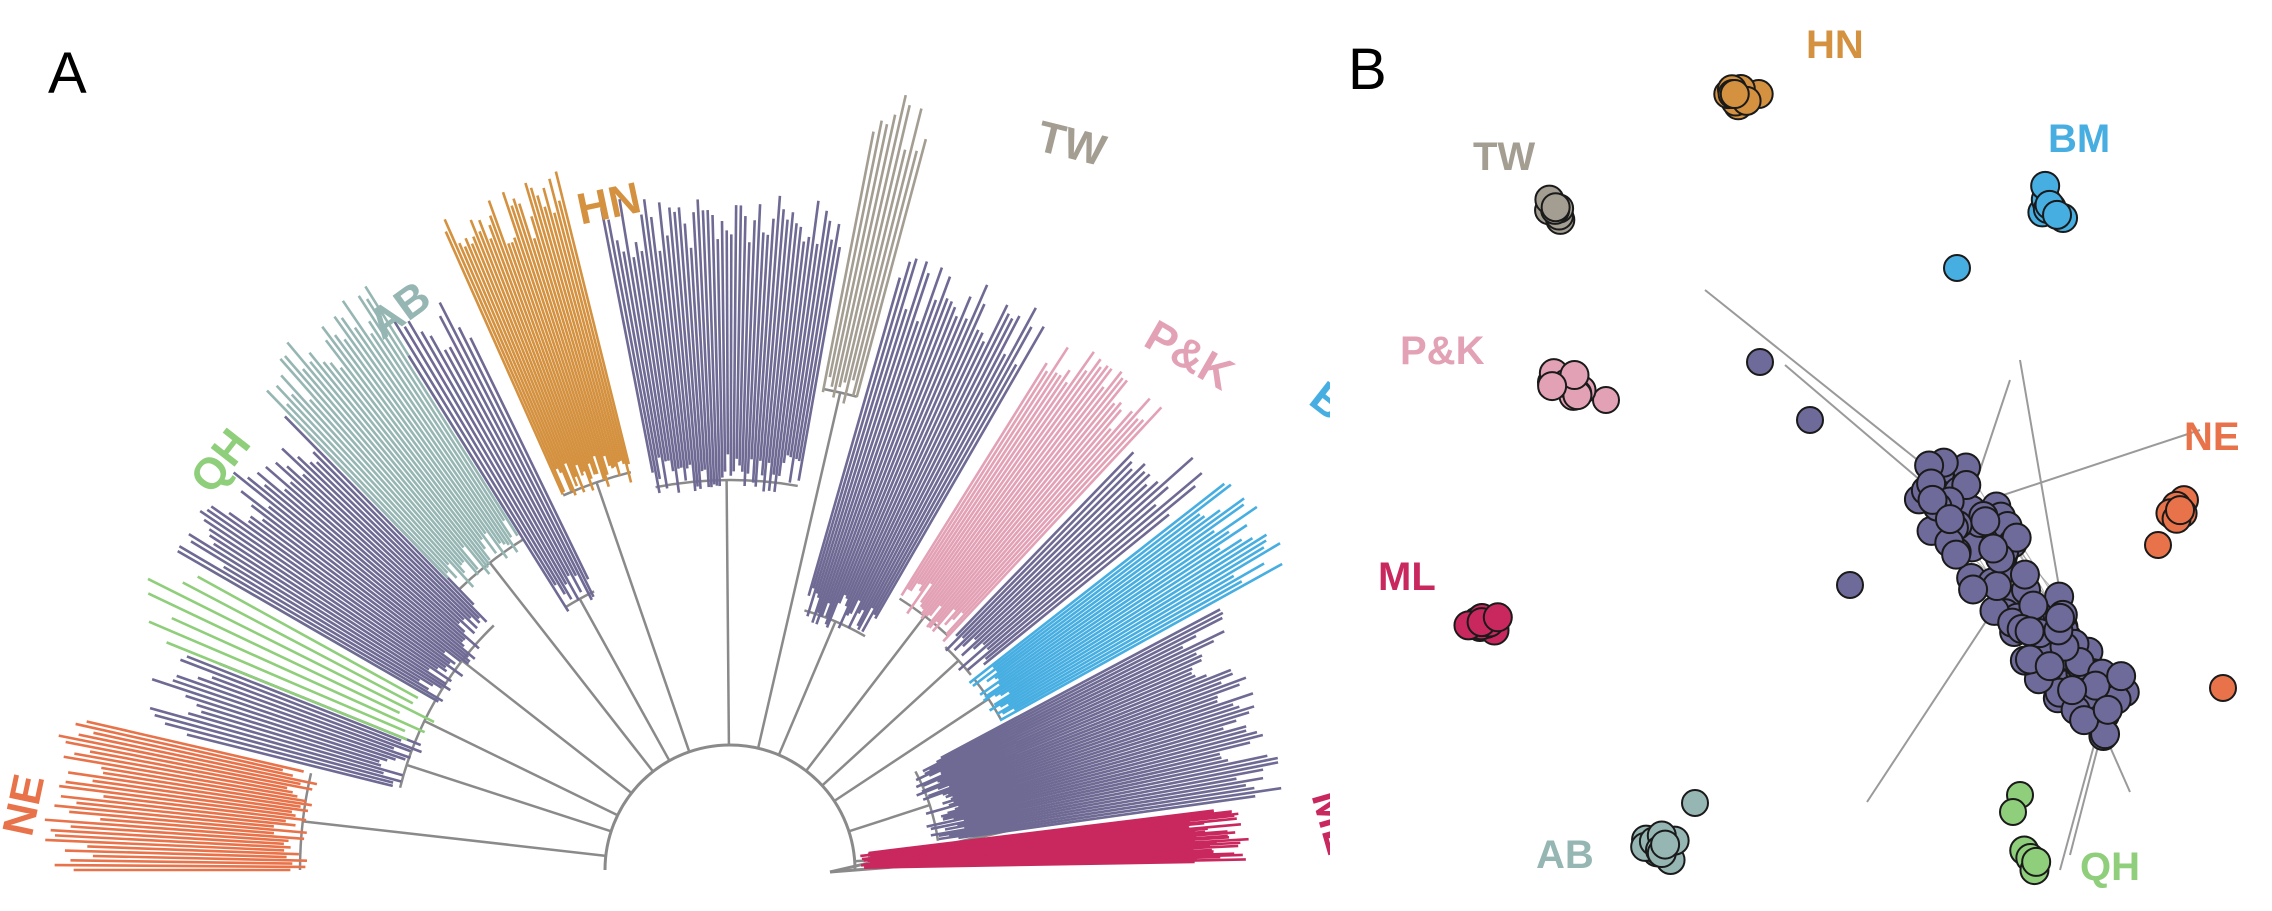 The width and height of the screenshot is (2272, 911). I want to click on network-node-bm, so click(2057, 214).